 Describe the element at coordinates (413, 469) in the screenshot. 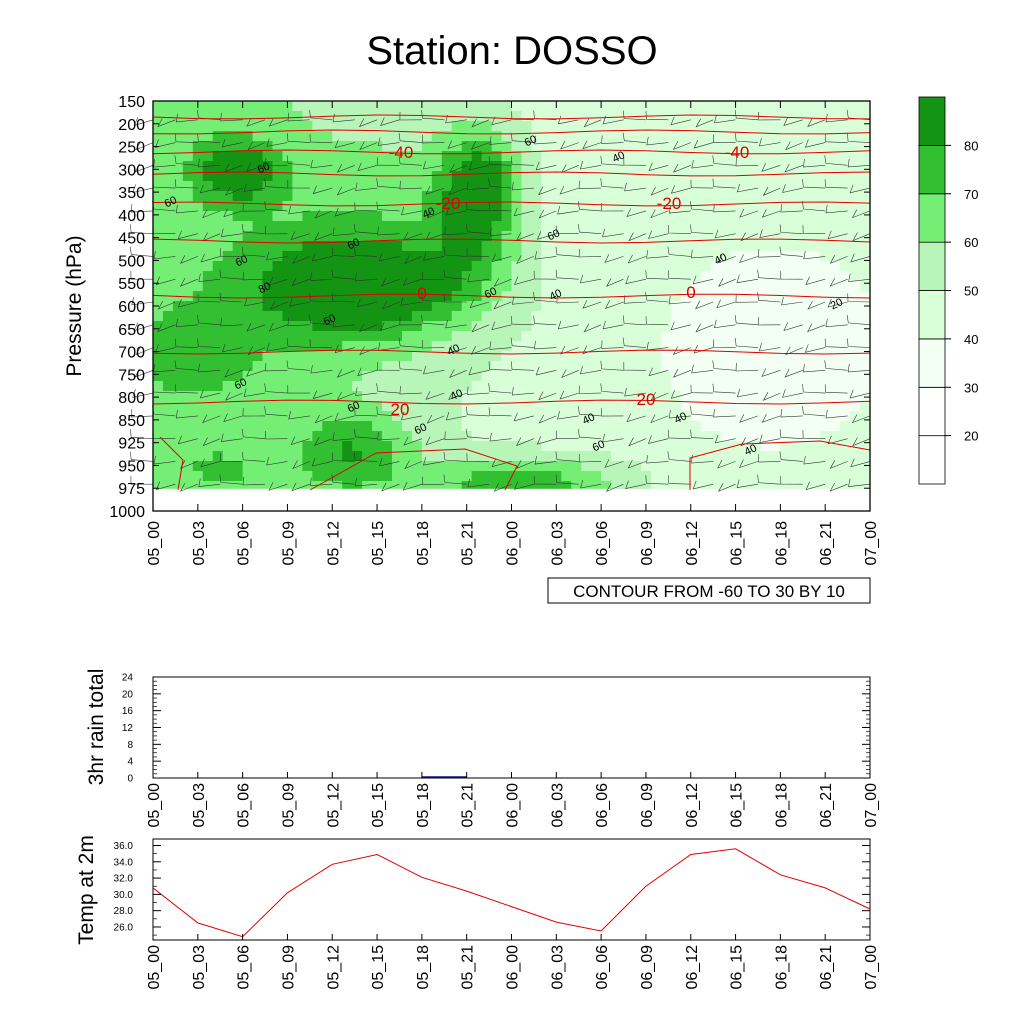

I see `temperature-isoline` at that location.